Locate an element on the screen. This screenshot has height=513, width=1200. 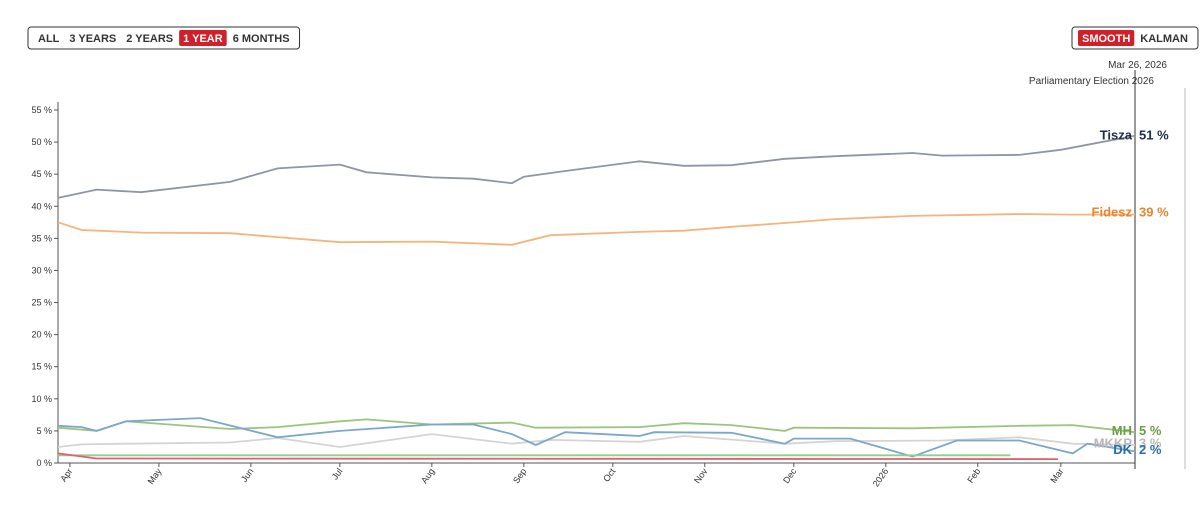
y-tick-label: 5 % is located at coordinates (44, 431).